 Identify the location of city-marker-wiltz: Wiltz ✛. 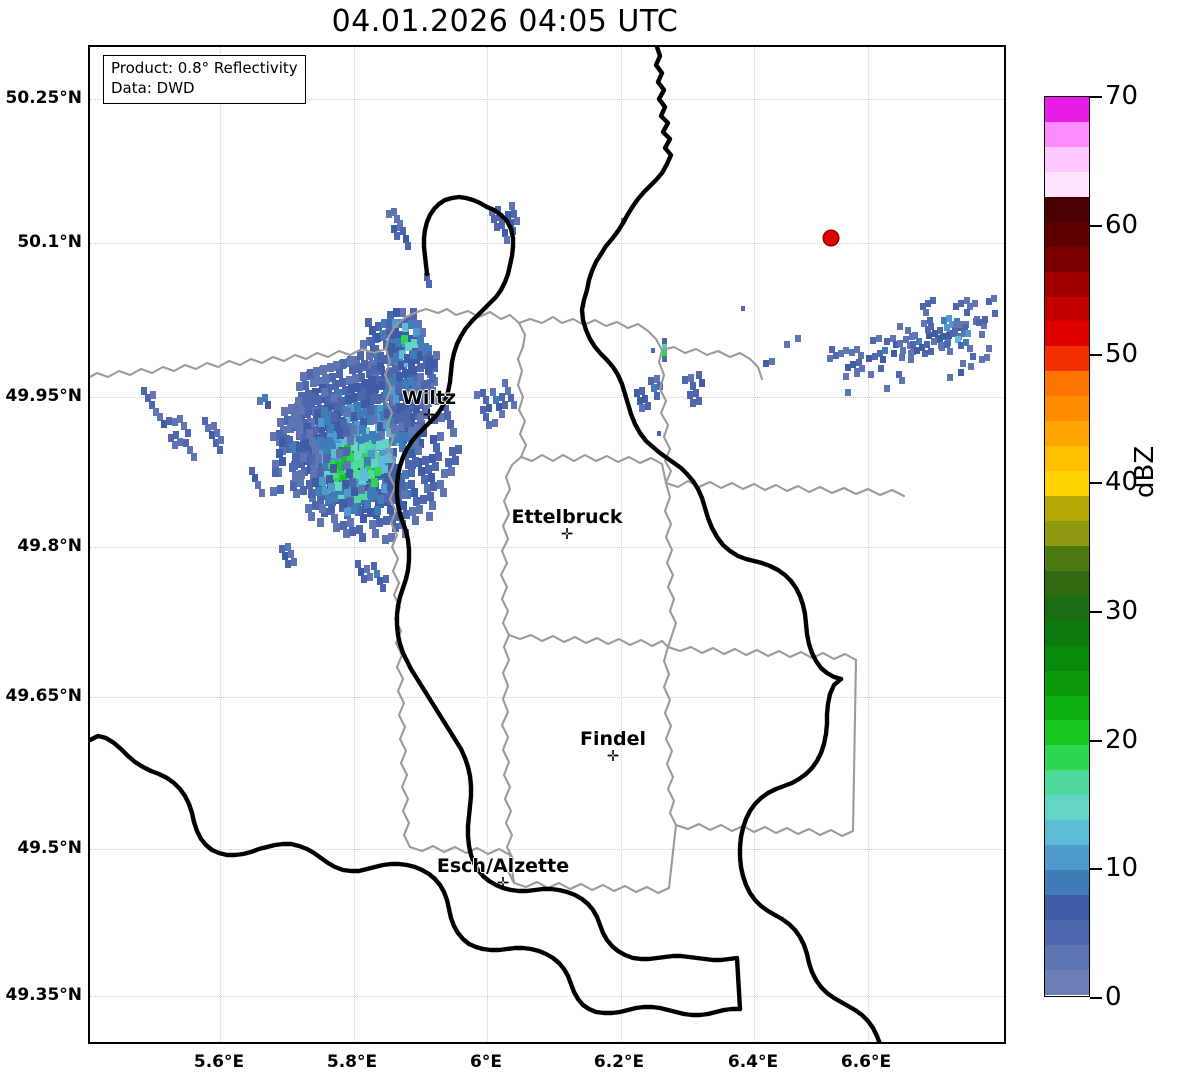
(429, 405).